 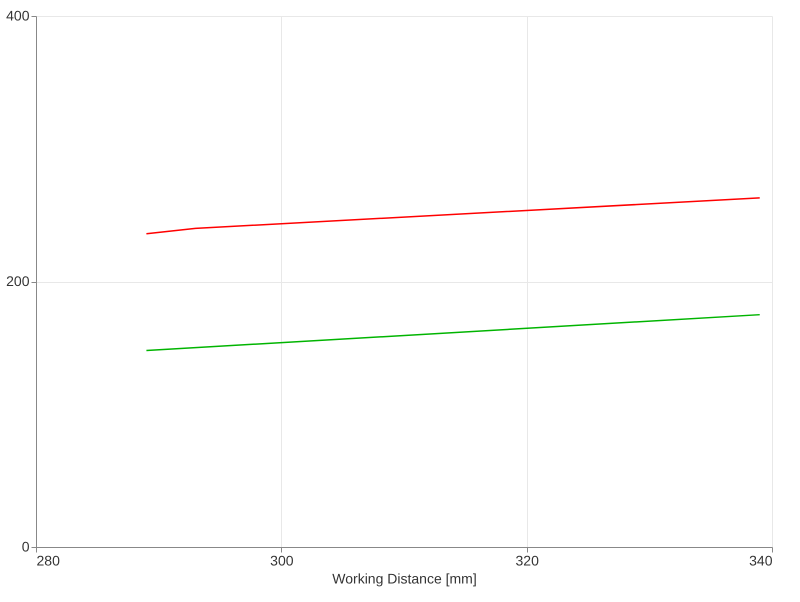 I want to click on x-tick-label: 280, so click(x=48, y=560).